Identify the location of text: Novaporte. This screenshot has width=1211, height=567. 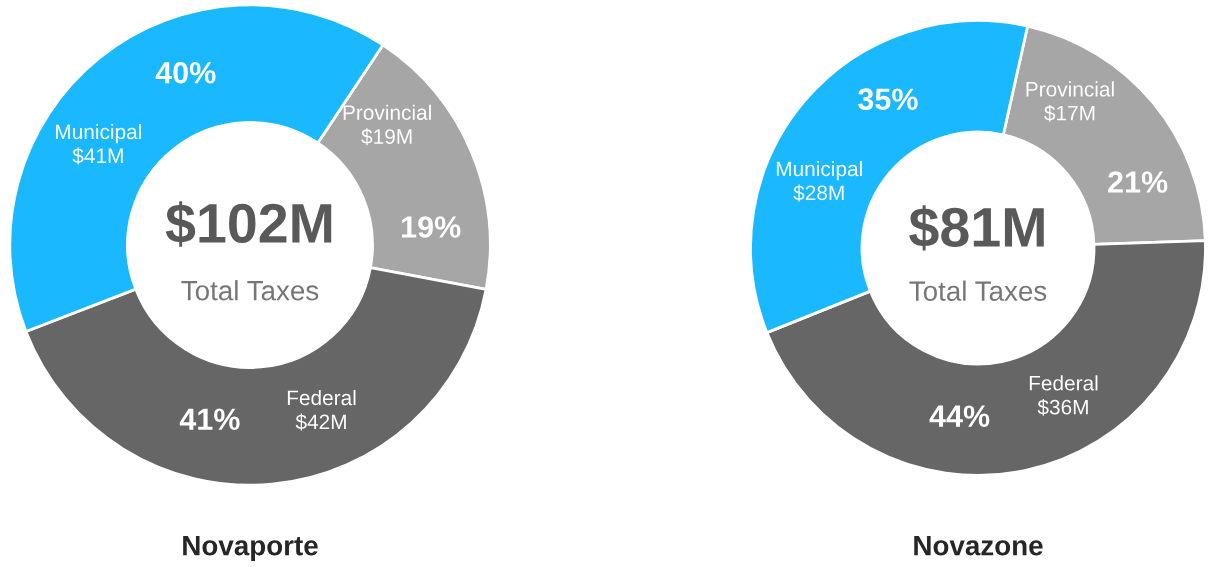
(250, 548).